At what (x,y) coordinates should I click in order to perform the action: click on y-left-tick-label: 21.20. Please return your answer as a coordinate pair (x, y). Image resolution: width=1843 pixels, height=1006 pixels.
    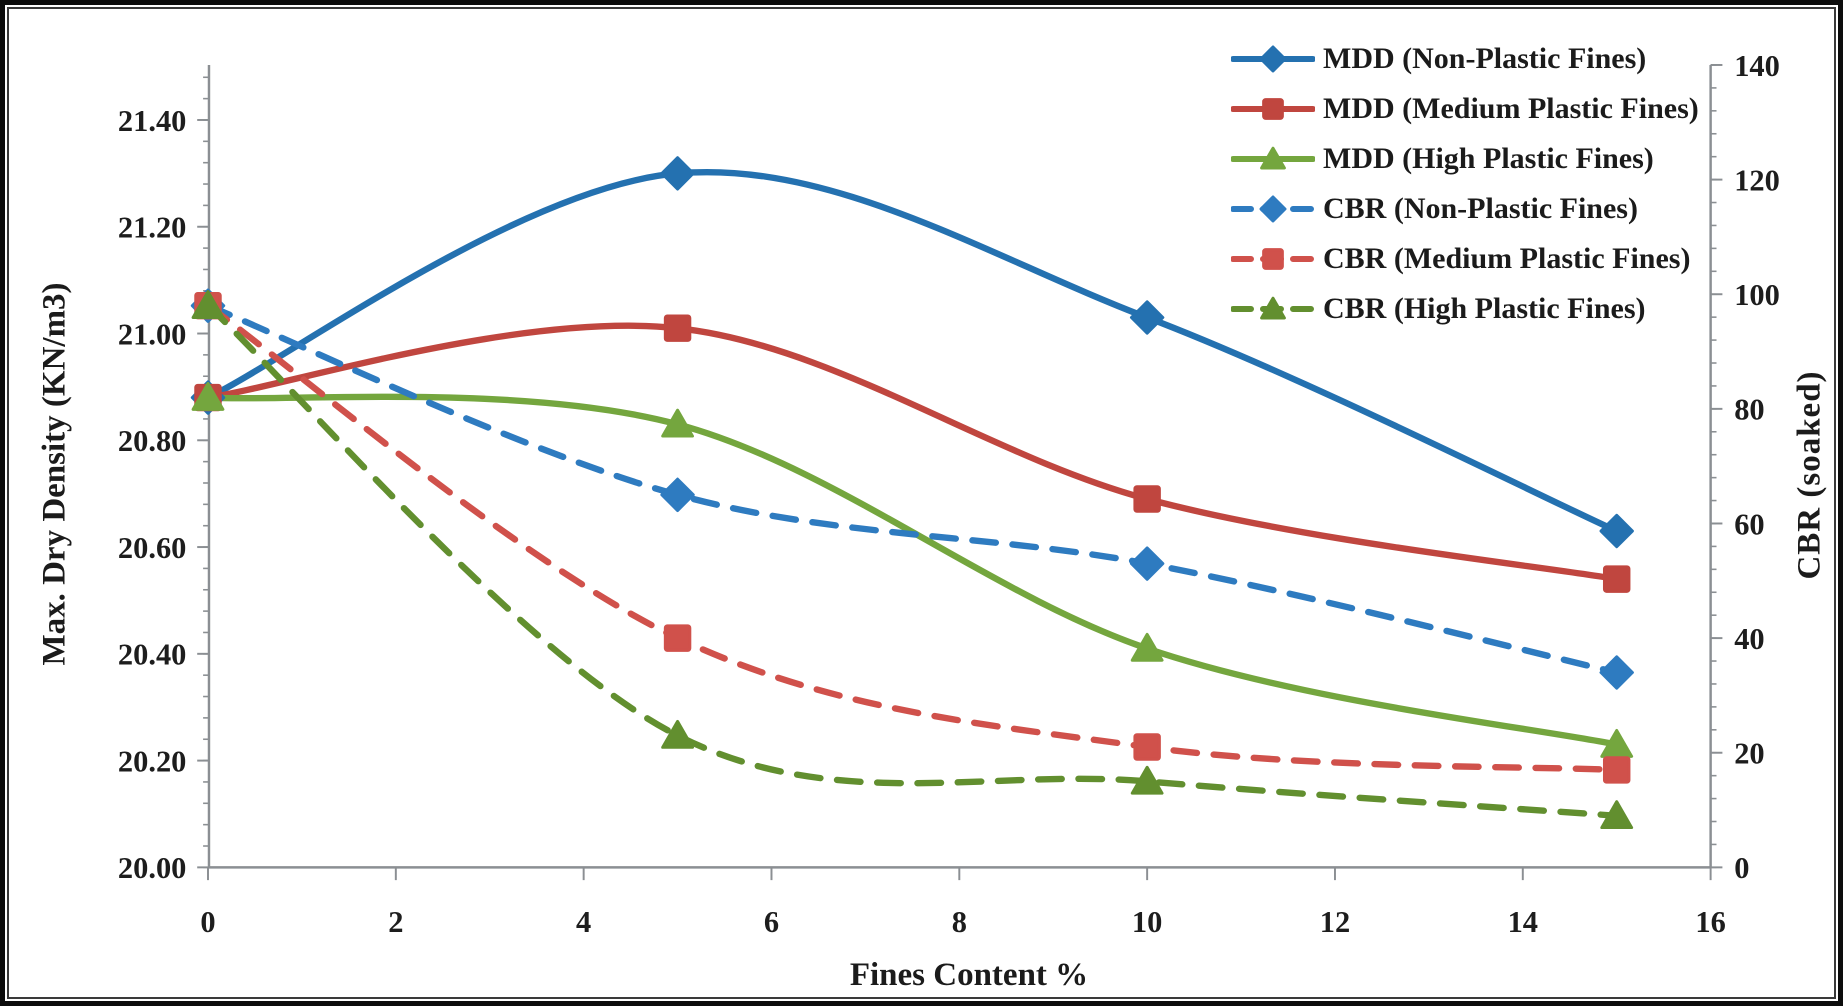
    Looking at the image, I should click on (152, 228).